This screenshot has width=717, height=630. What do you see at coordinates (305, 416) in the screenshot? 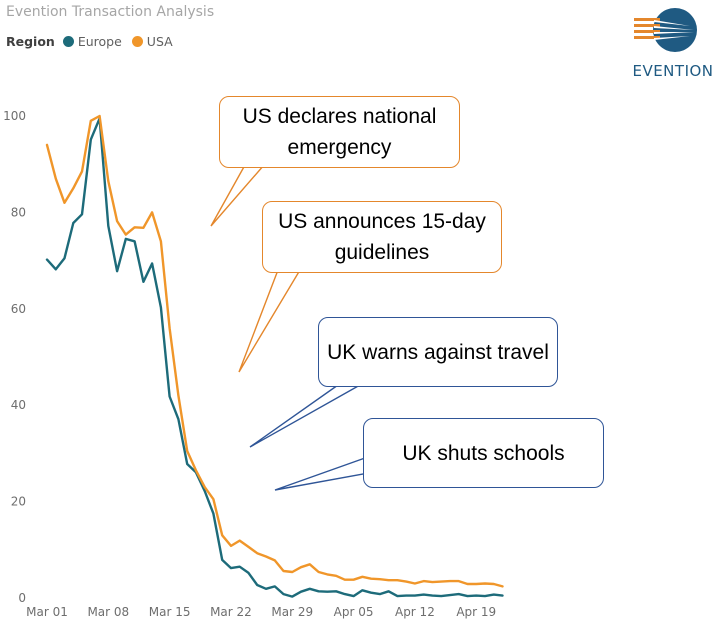
I see `pointer-uk-travel` at bounding box center [305, 416].